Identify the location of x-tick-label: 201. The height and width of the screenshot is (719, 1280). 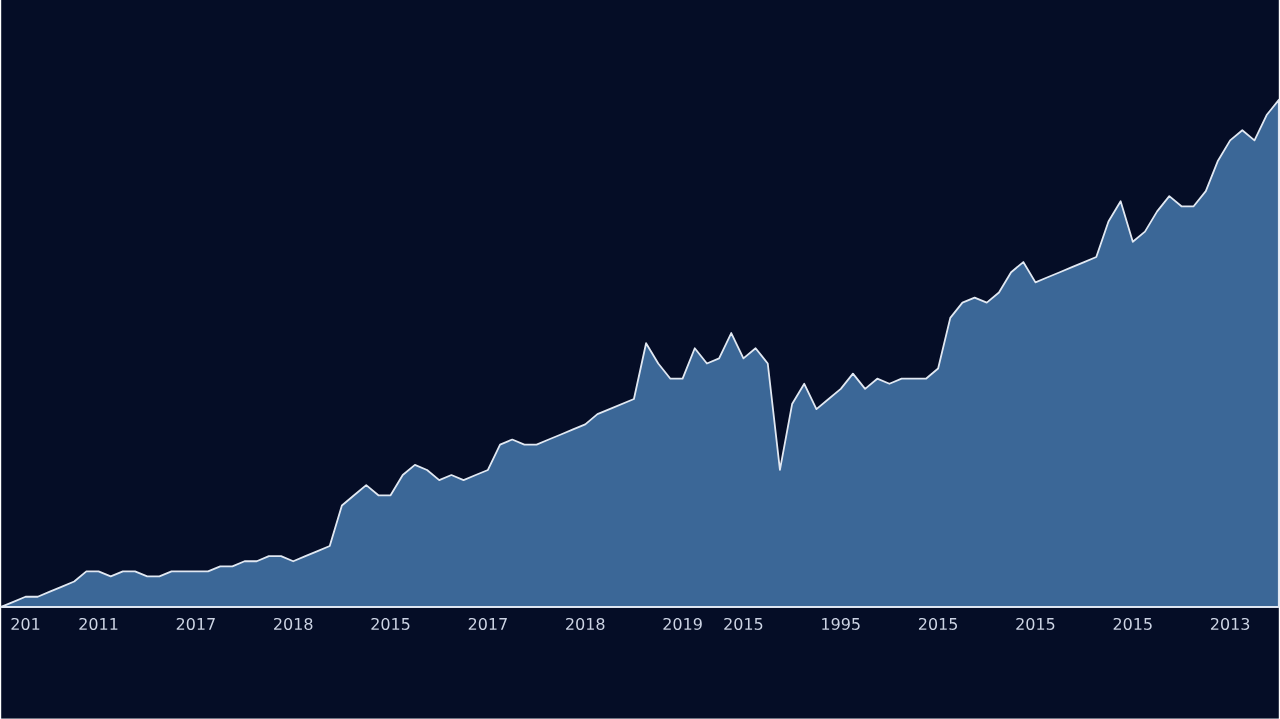
(25, 624).